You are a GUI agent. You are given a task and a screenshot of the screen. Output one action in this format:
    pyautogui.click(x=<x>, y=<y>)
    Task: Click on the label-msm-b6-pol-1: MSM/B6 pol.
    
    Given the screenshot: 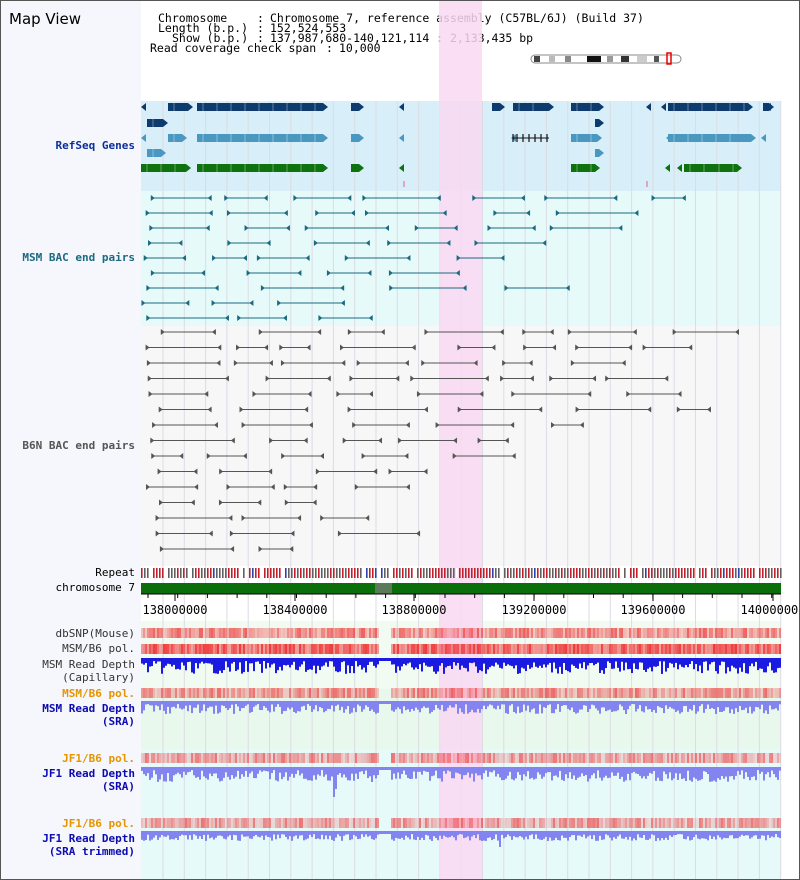 What is the action you would take?
    pyautogui.click(x=98, y=648)
    